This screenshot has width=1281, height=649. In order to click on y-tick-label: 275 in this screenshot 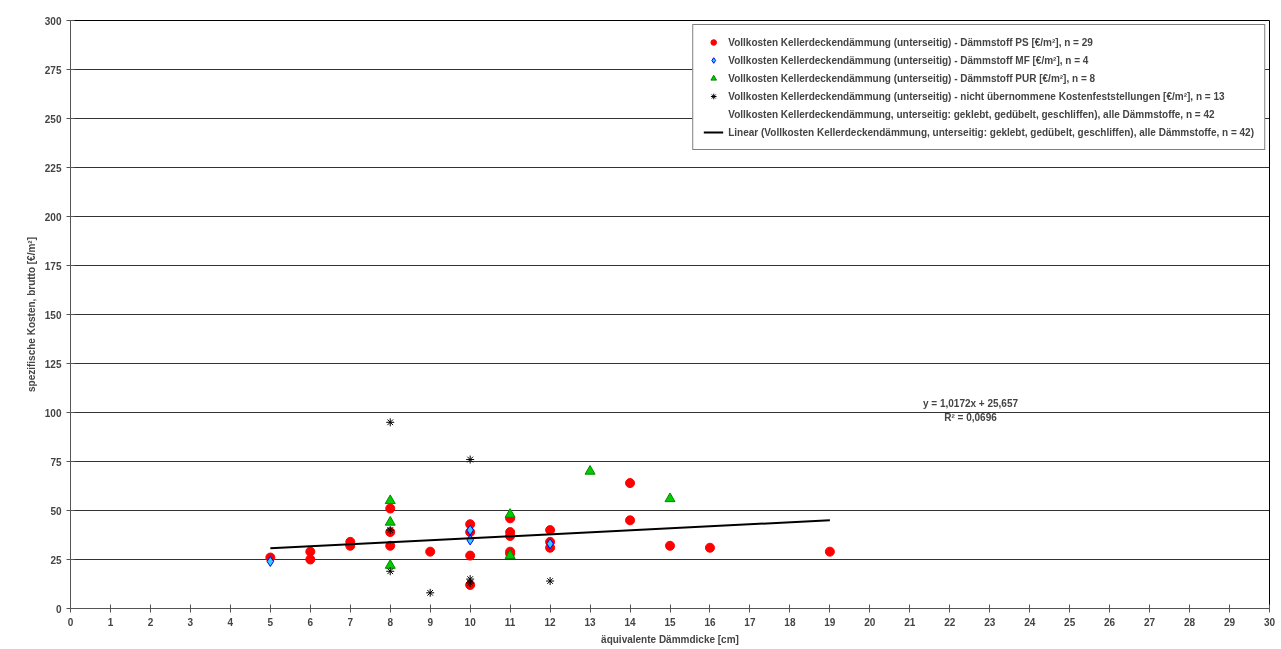, I will do `click(53, 70)`.